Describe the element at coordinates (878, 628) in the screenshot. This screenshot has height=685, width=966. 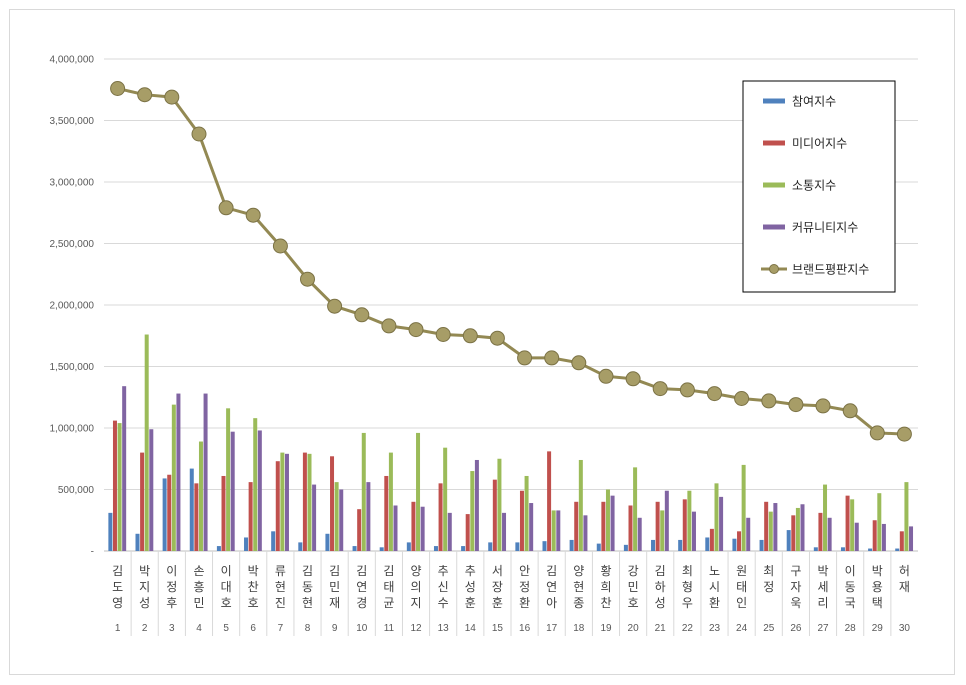
I see `x-rank-label: 29` at that location.